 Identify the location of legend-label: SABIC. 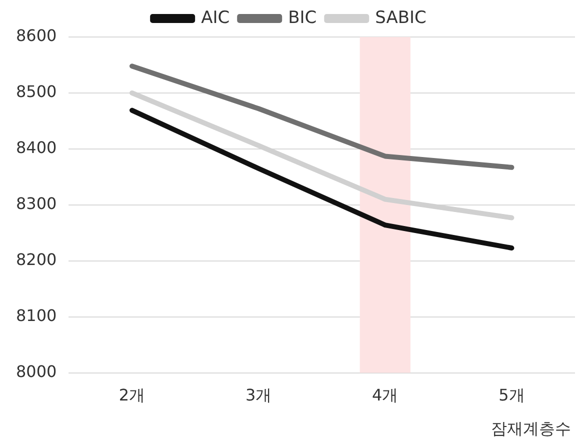
(400, 18).